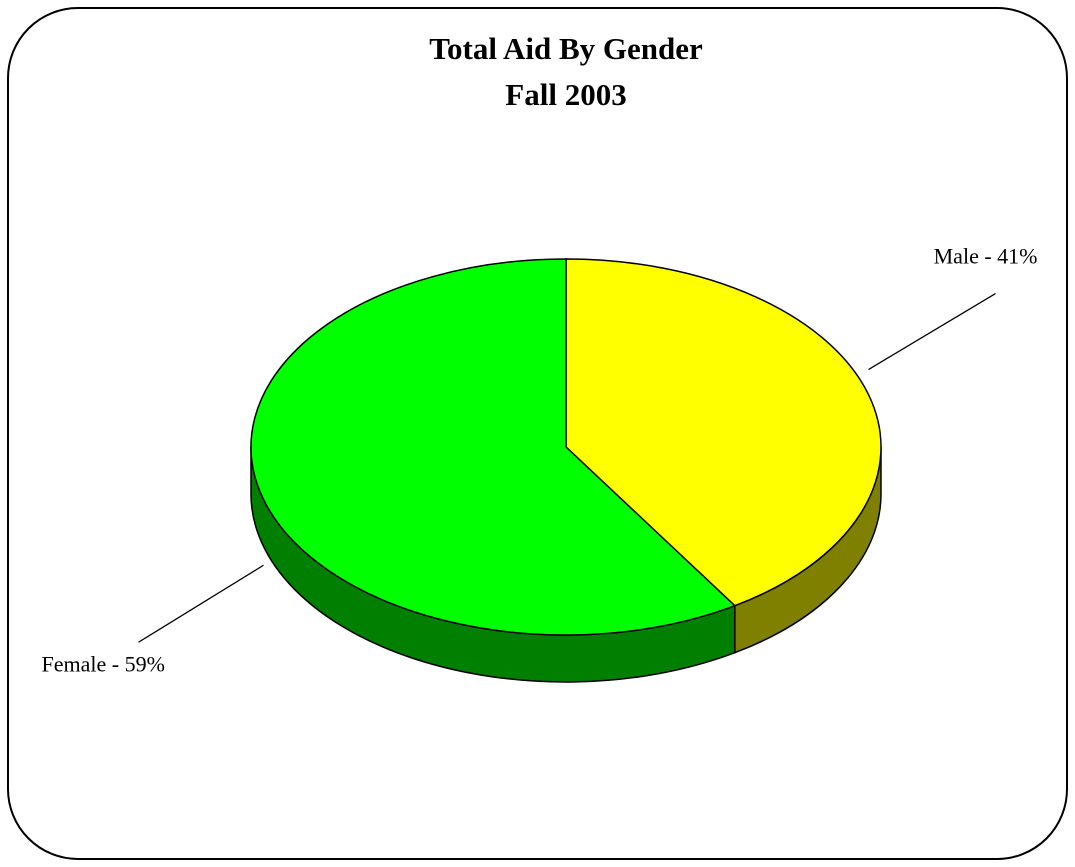  I want to click on chart-subtitle: Fall 2003, so click(565, 94).